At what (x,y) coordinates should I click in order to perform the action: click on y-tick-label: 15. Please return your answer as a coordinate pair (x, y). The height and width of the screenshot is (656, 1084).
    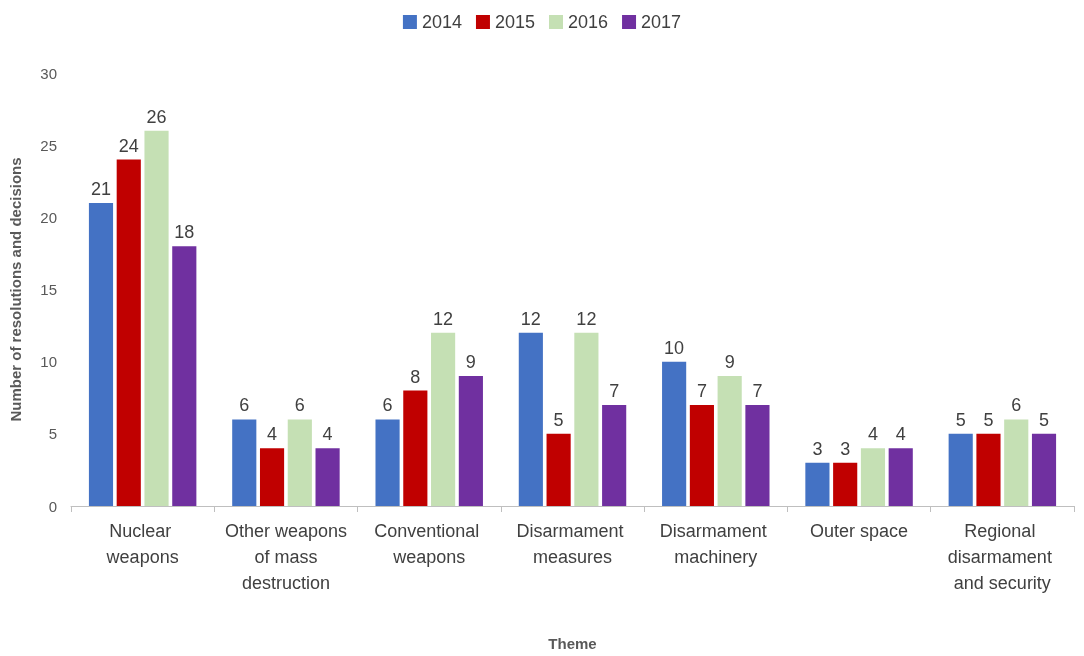
    Looking at the image, I should click on (48, 289).